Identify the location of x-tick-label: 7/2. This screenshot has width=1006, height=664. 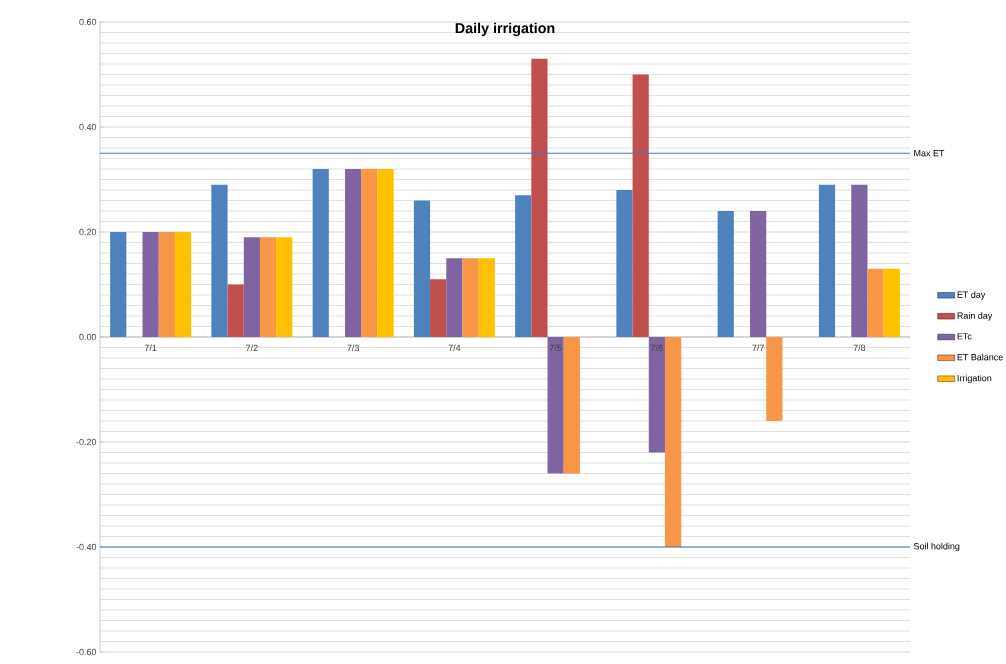
(252, 348).